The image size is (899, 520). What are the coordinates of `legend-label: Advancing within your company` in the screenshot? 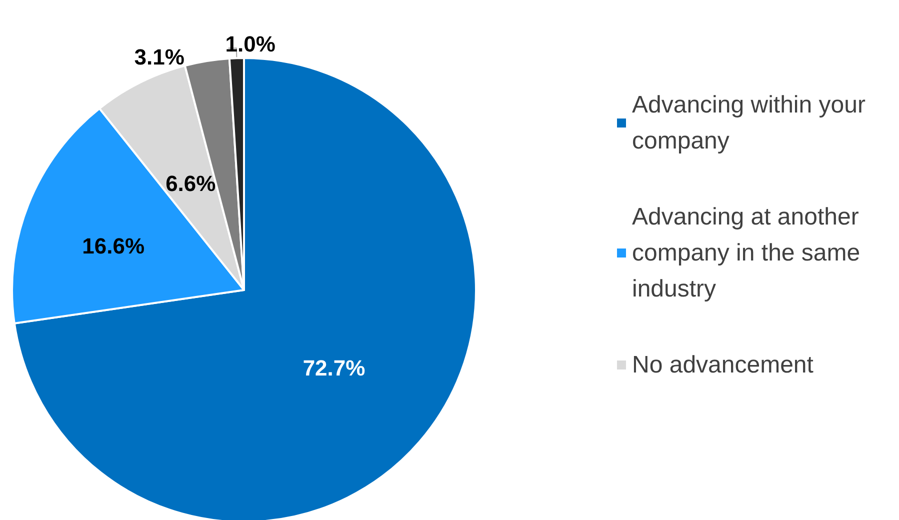 It's located at (752, 123).